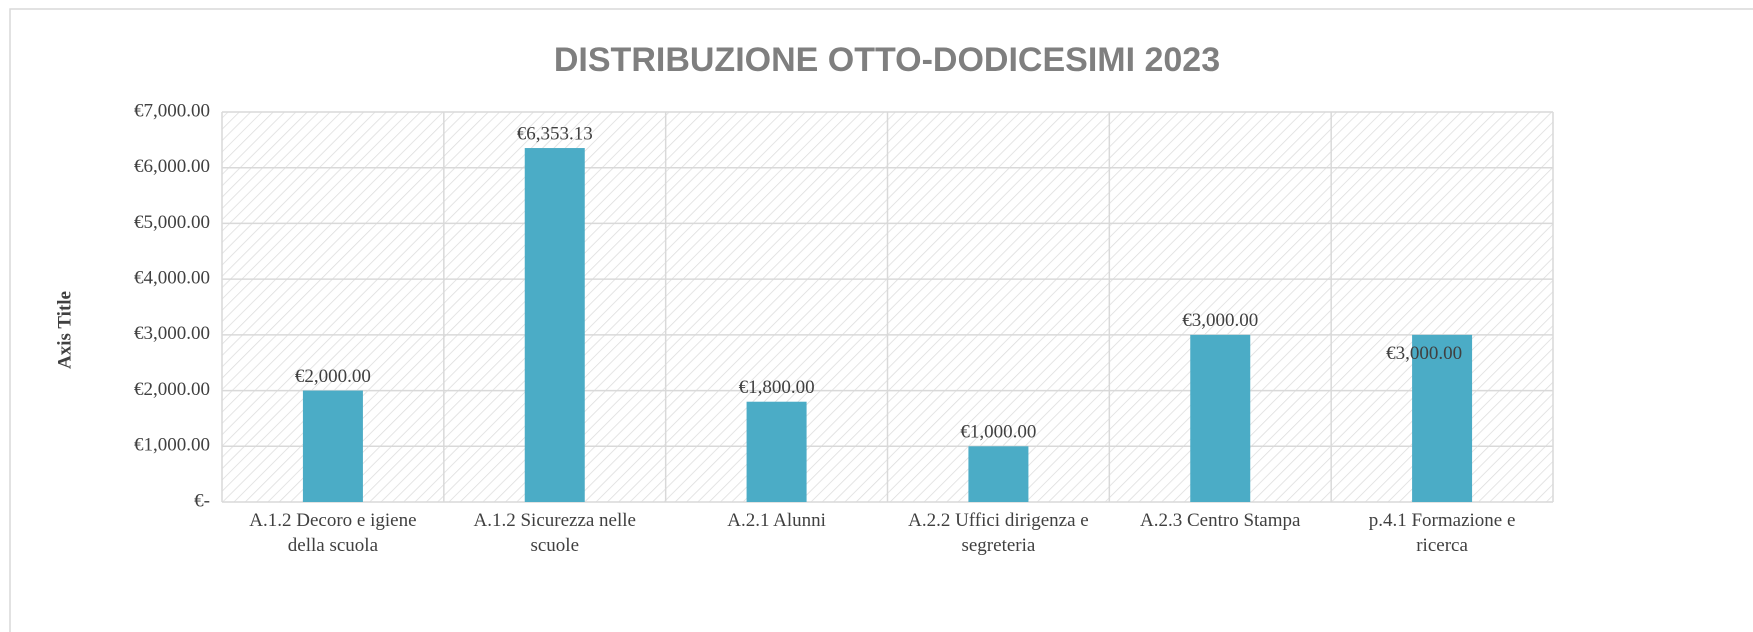 The height and width of the screenshot is (632, 1753). Describe the element at coordinates (1220, 520) in the screenshot. I see `x-tick-label: A.2.3 Centro Stampa` at that location.